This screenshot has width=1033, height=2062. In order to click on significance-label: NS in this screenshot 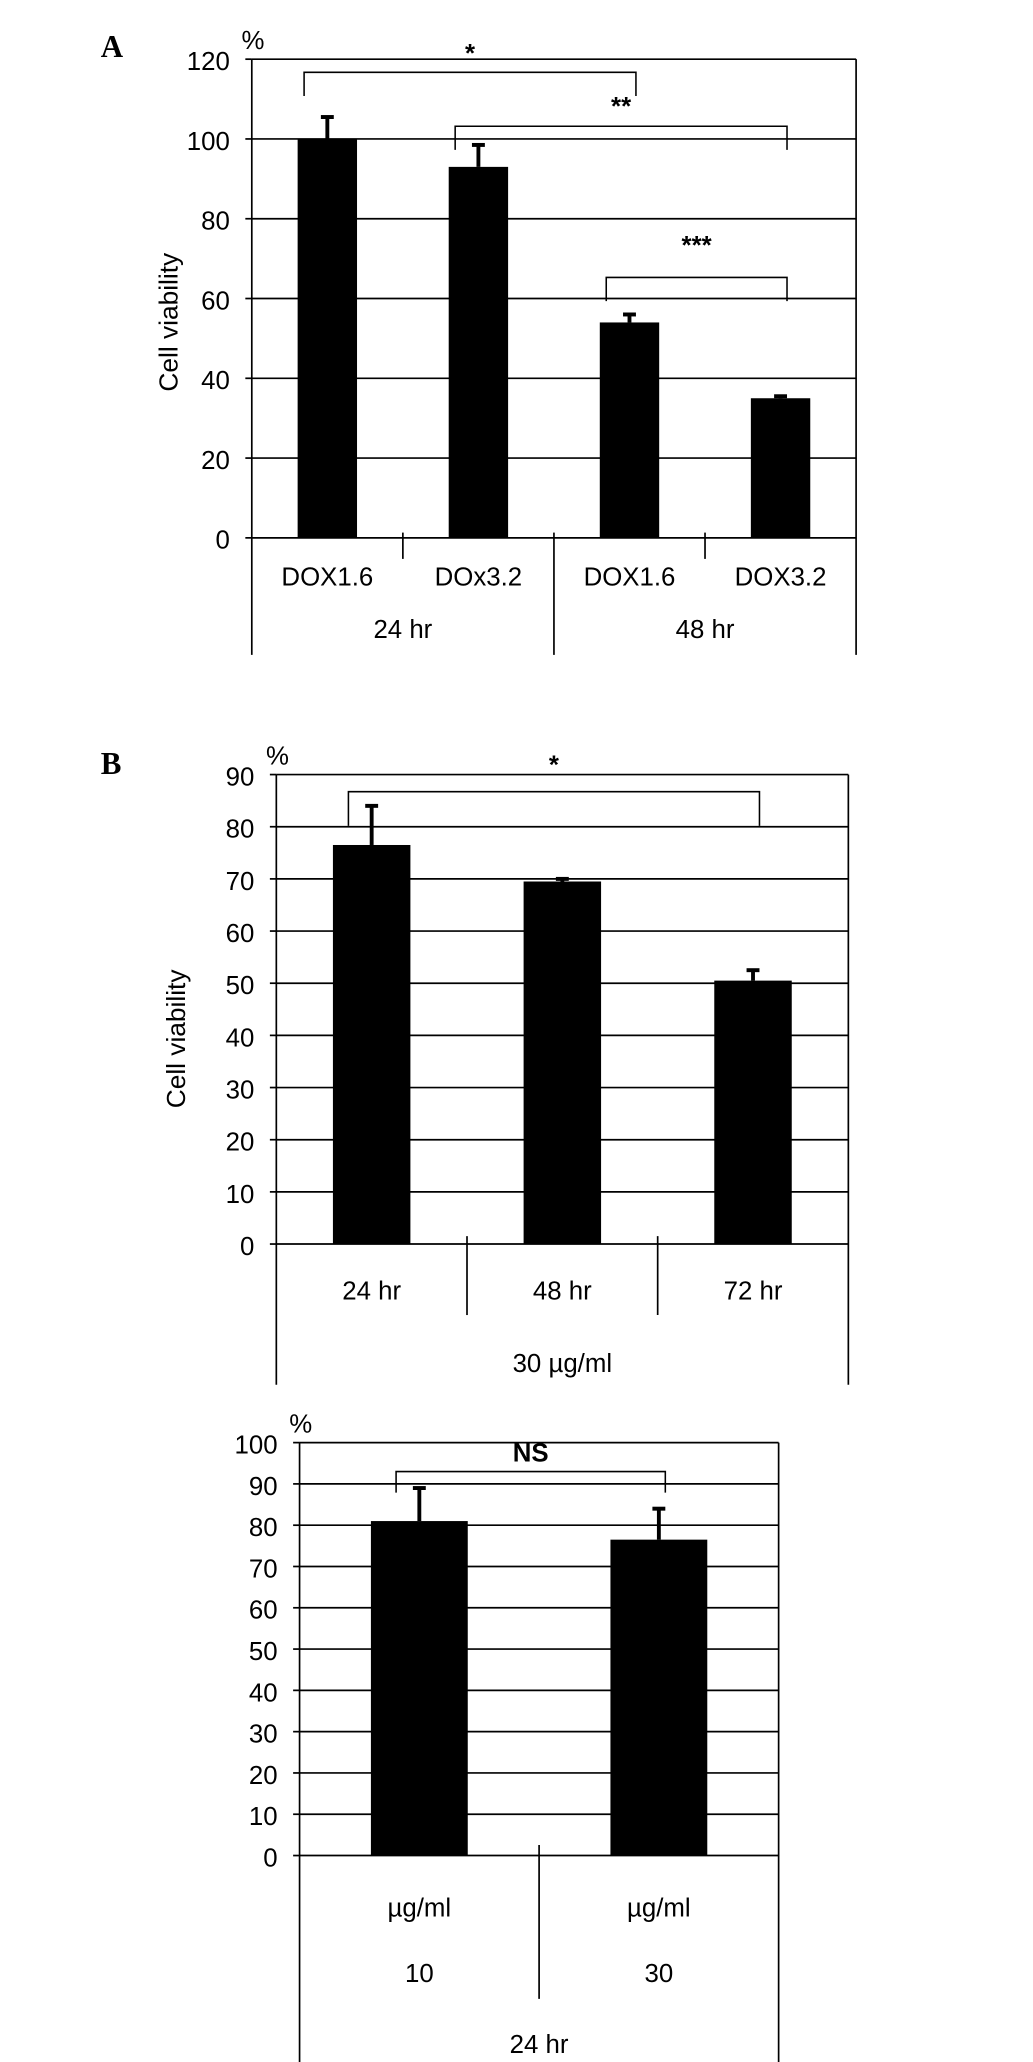, I will do `click(531, 1452)`.